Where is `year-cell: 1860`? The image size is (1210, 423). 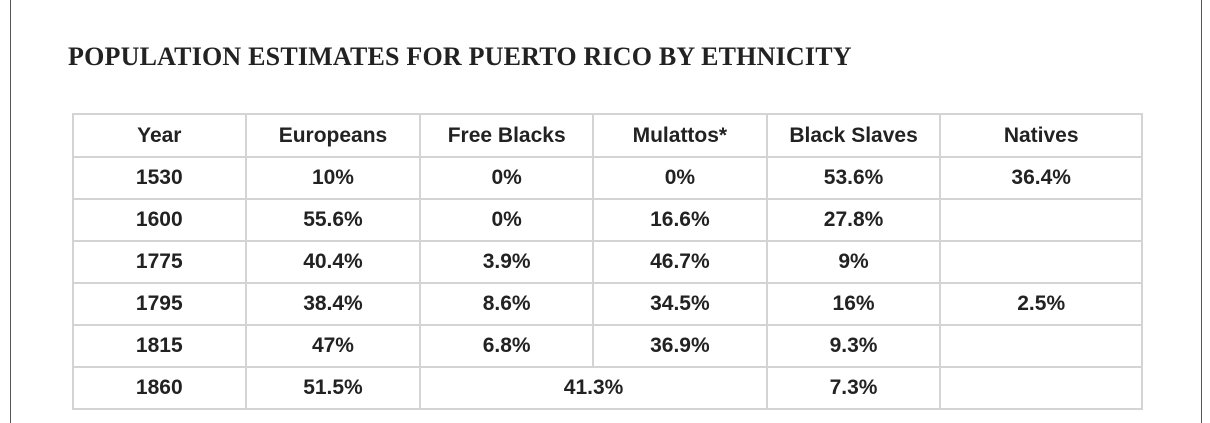
year-cell: 1860 is located at coordinates (159, 388).